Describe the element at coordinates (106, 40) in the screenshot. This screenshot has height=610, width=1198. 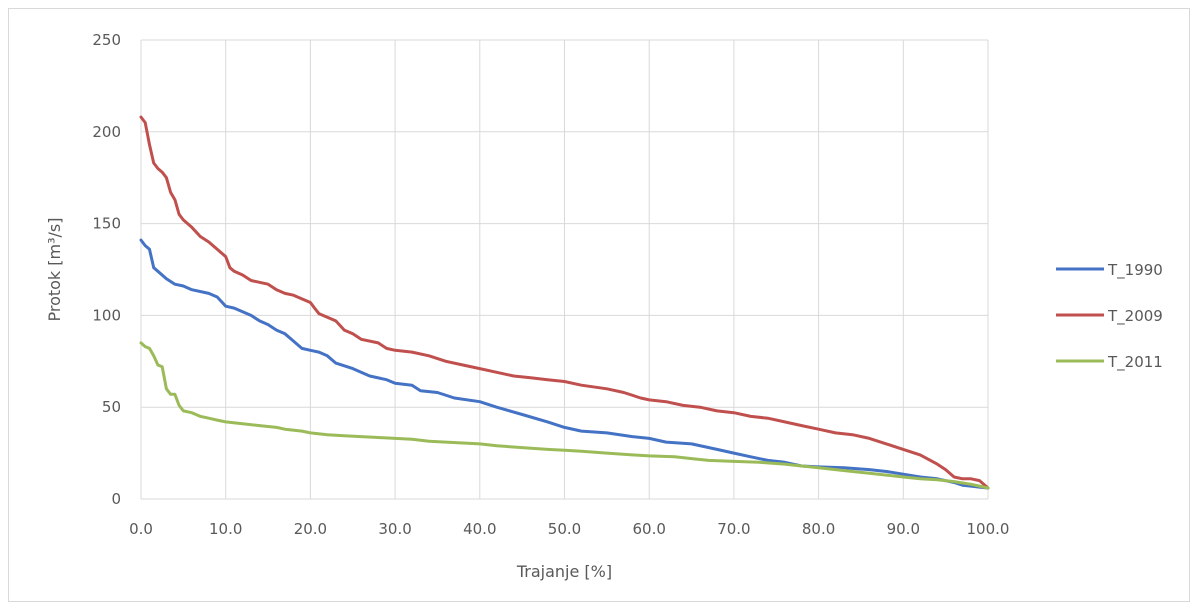
I see `y-tick-label: 250` at that location.